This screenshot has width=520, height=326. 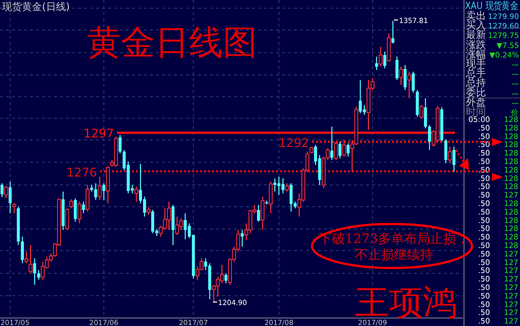 What do you see at coordinates (98, 133) in the screenshot?
I see `ref-line-label: 1297` at bounding box center [98, 133].